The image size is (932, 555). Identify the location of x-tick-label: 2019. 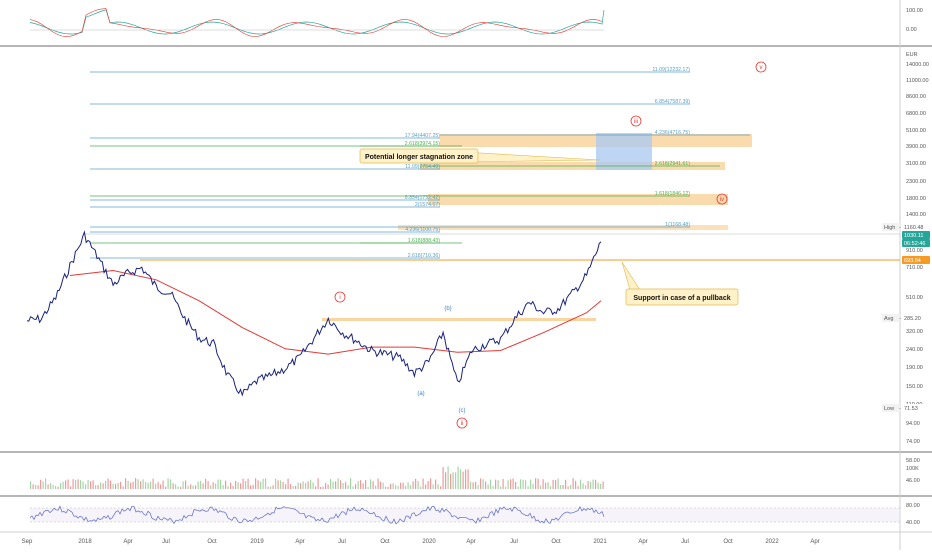
(257, 542).